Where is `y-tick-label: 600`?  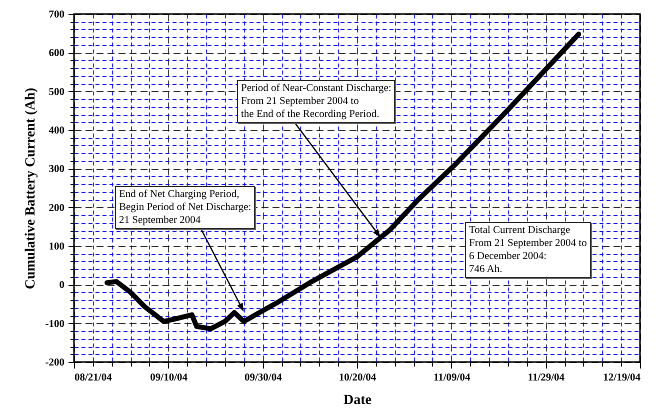
y-tick-label: 600 is located at coordinates (56, 54).